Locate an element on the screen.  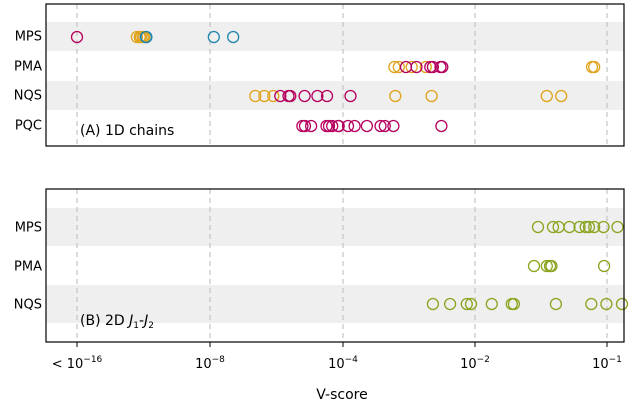
panel-b-band-nqs is located at coordinates (335, 304).